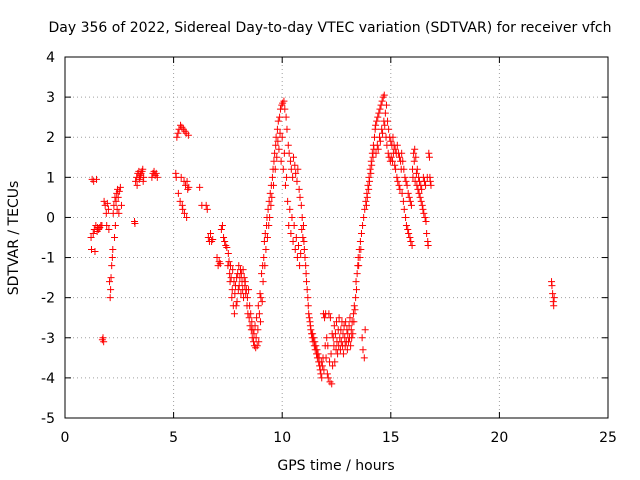  What do you see at coordinates (48, 419) in the screenshot?
I see `y-tick-label: -5` at bounding box center [48, 419].